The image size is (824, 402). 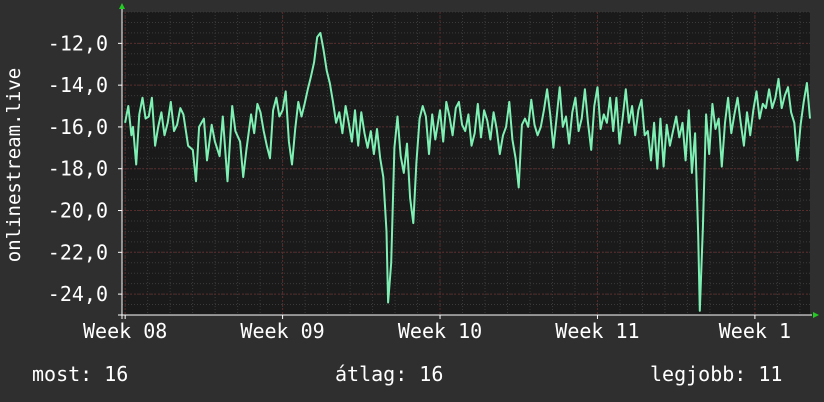 What do you see at coordinates (78, 294) in the screenshot?
I see `y-tick-label: -24,0` at bounding box center [78, 294].